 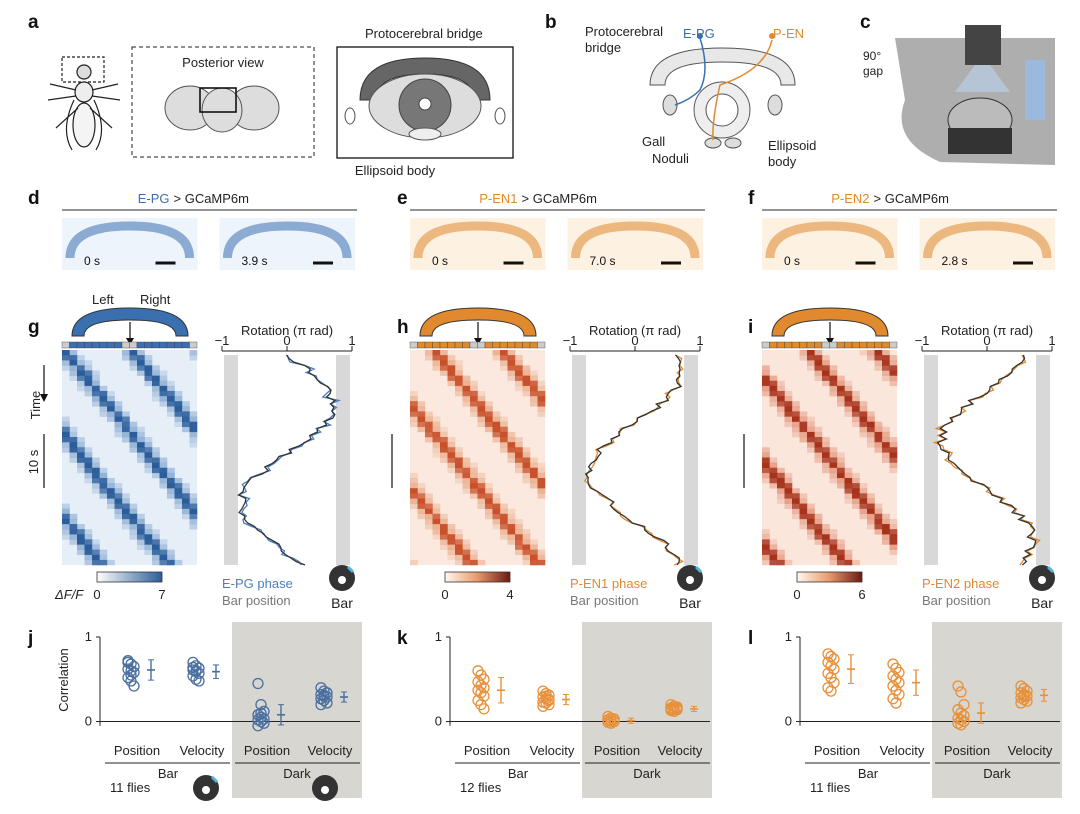 What do you see at coordinates (286, 340) in the screenshot?
I see `rotation-tick-label: 0` at bounding box center [286, 340].